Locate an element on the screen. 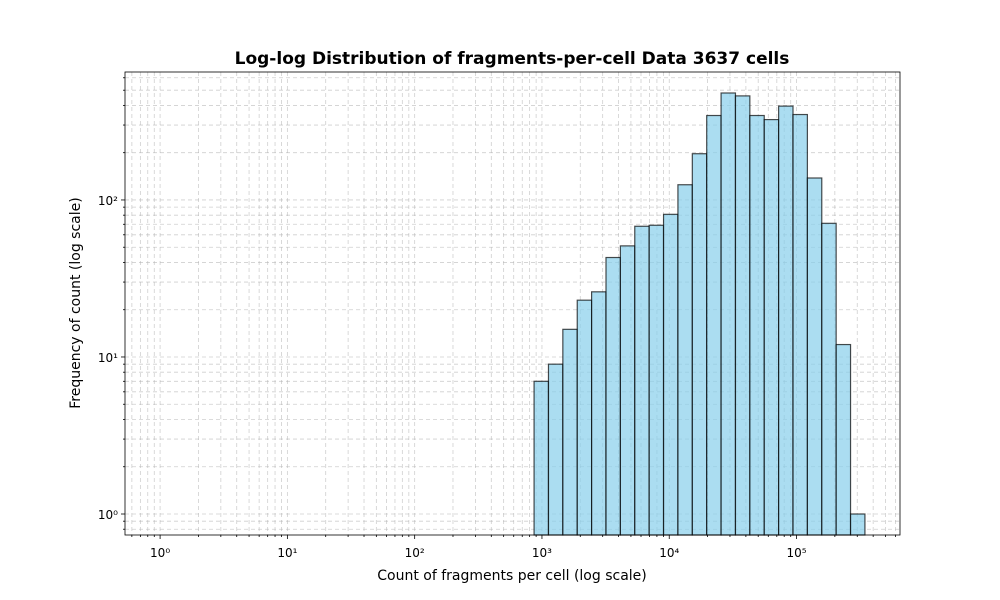  y-axis-label: Frequency of count (log scale) is located at coordinates (76, 302).